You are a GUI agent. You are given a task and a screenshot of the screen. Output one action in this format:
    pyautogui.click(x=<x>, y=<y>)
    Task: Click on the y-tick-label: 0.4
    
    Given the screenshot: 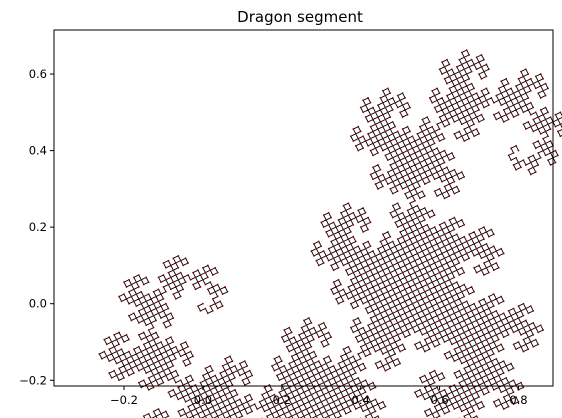 What is the action you would take?
    pyautogui.click(x=38, y=151)
    